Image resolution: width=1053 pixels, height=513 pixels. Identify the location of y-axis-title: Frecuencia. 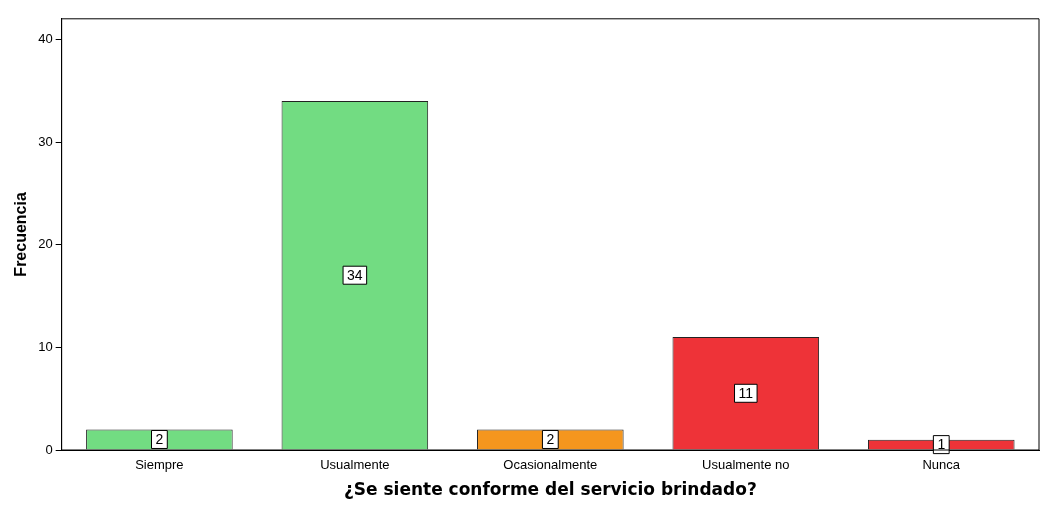
(21, 234).